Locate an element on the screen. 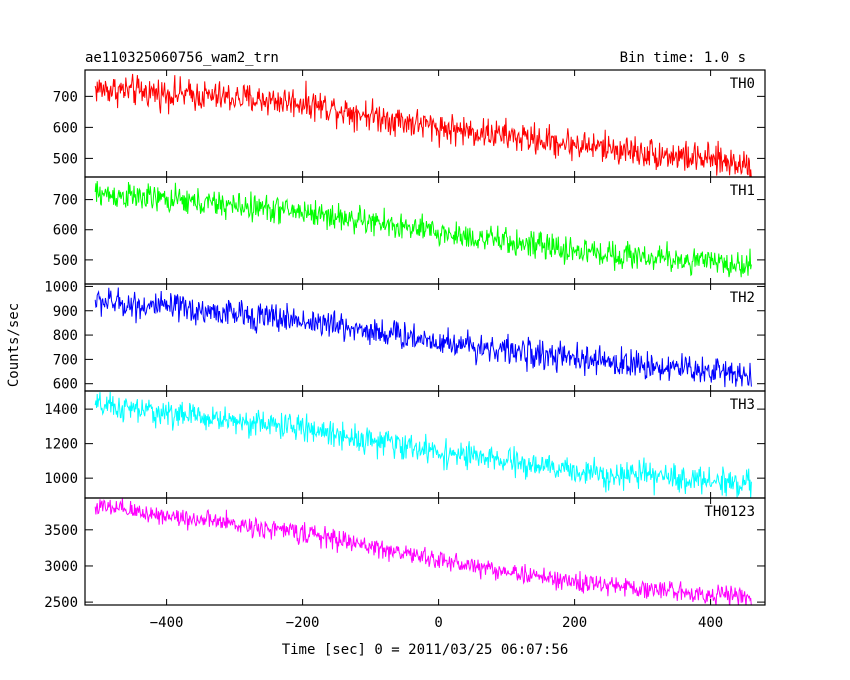 This screenshot has height=680, width=850. chart-title: ae110325060756_wam2_trn is located at coordinates (182, 58).